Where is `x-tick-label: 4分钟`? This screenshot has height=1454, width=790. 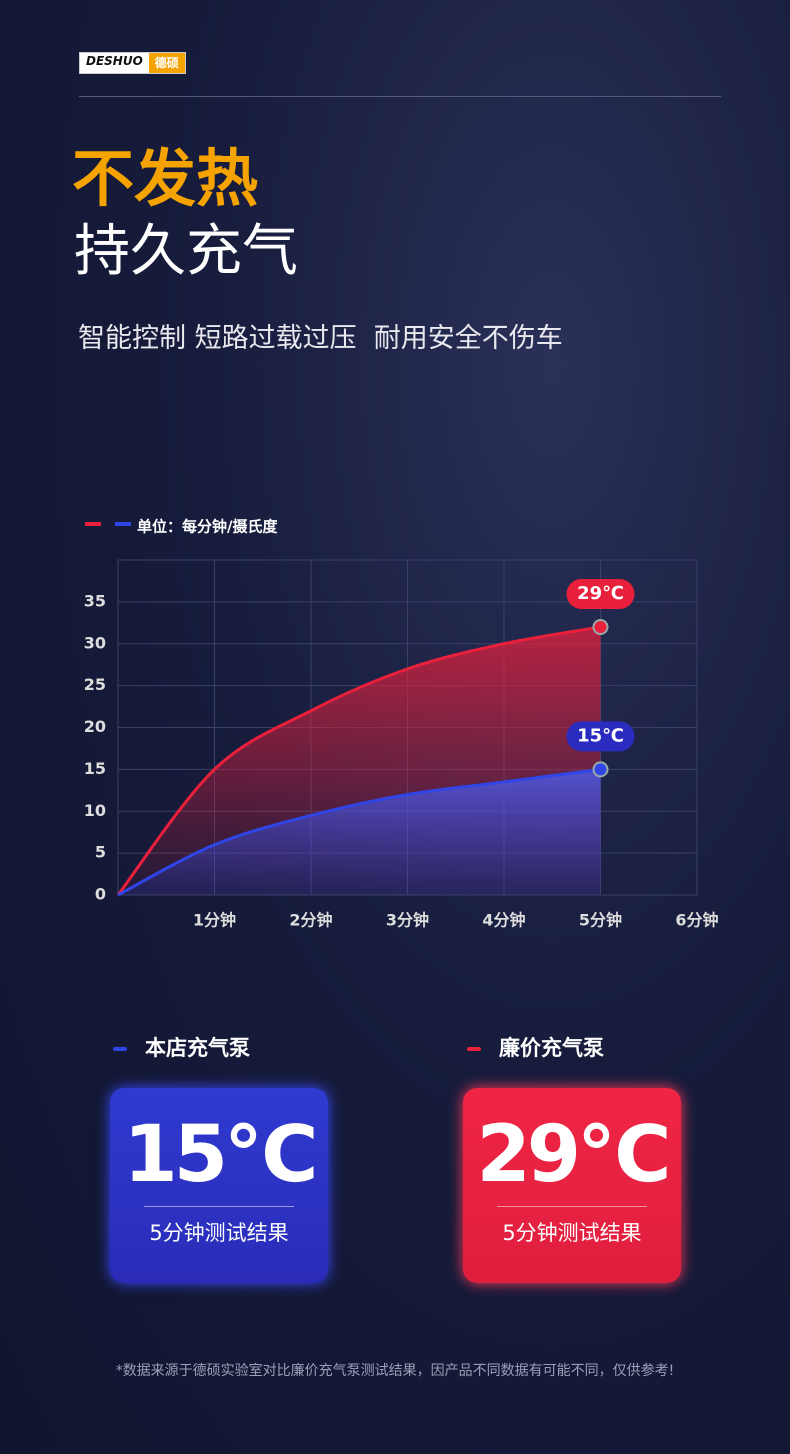
x-tick-label: 4分钟 is located at coordinates (503, 920).